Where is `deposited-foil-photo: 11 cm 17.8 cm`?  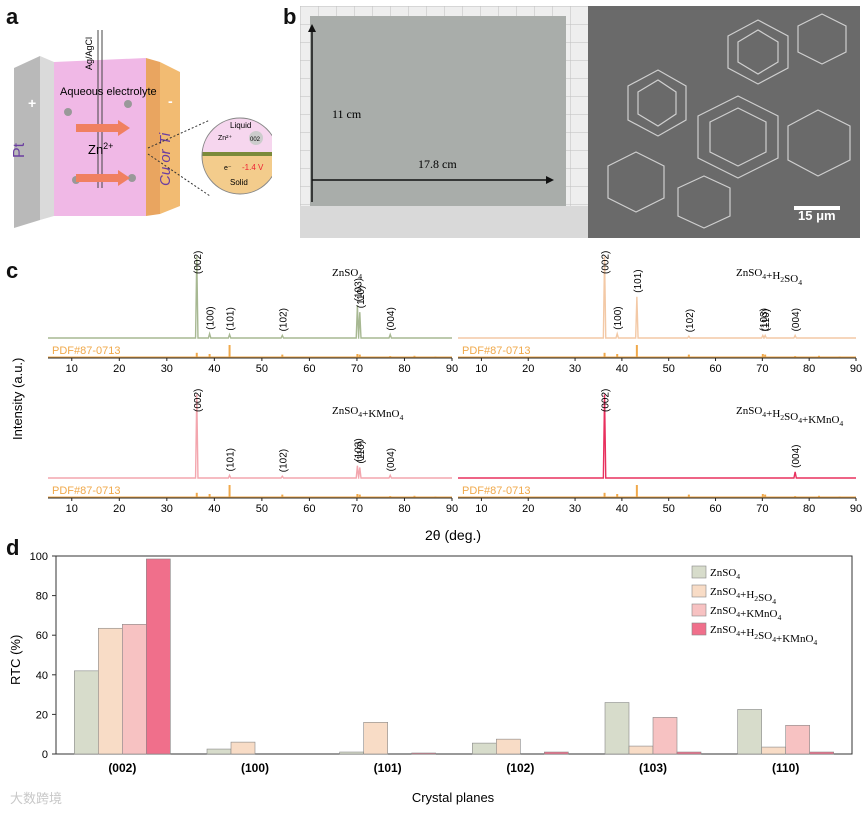
deposited-foil-photo: 11 cm 17.8 cm is located at coordinates (444, 122).